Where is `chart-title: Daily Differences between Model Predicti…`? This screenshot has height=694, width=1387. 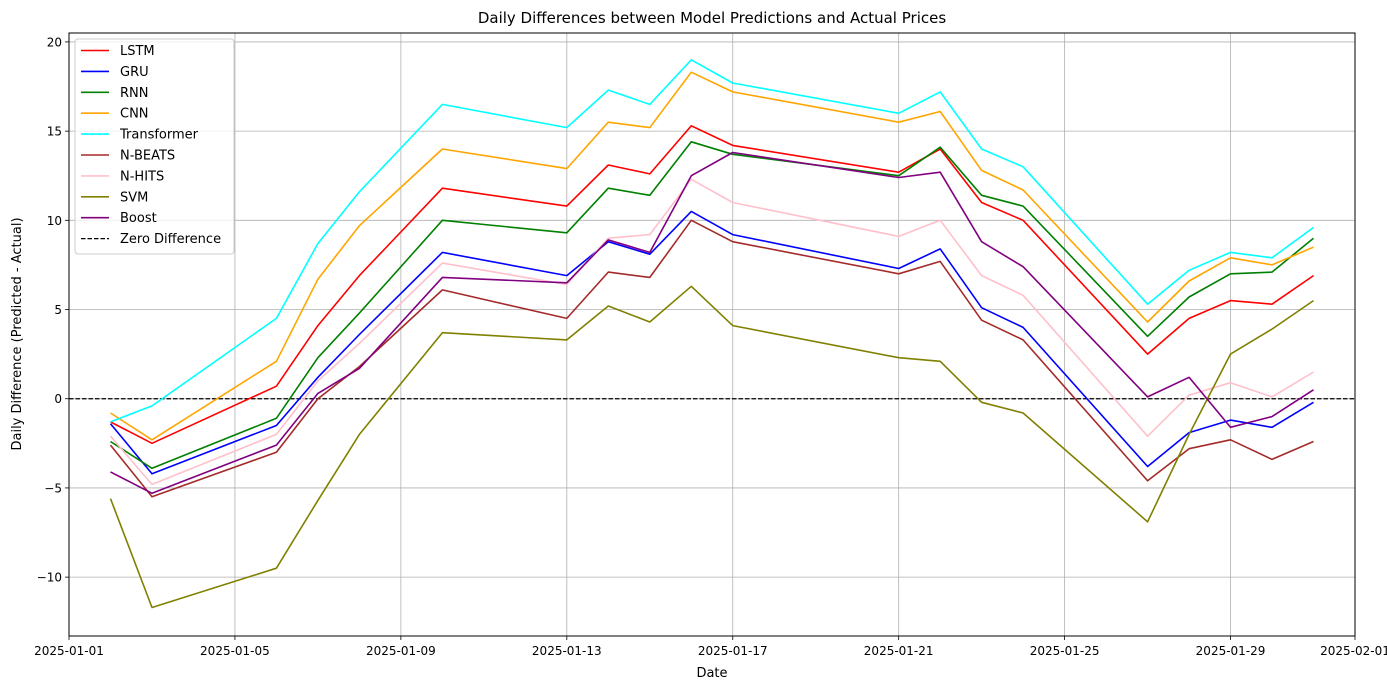
chart-title: Daily Differences between Model Predicti… is located at coordinates (712, 18).